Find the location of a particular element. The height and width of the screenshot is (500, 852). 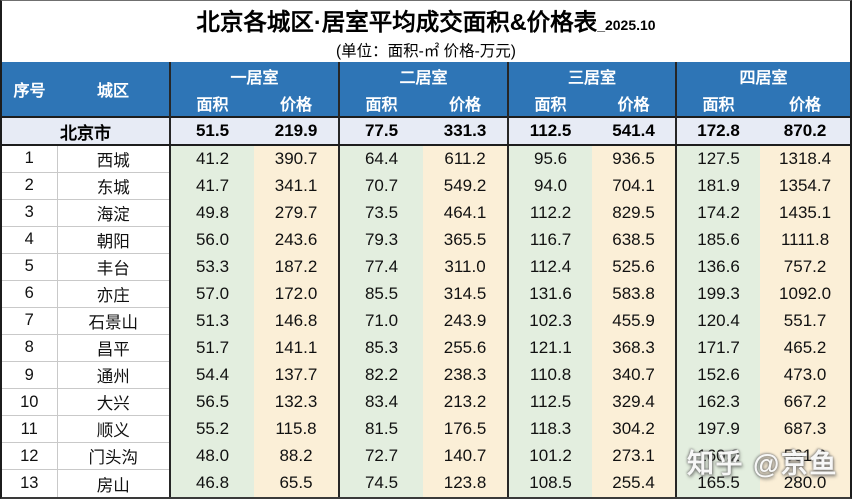

price-value: 314.5 is located at coordinates (466, 294).